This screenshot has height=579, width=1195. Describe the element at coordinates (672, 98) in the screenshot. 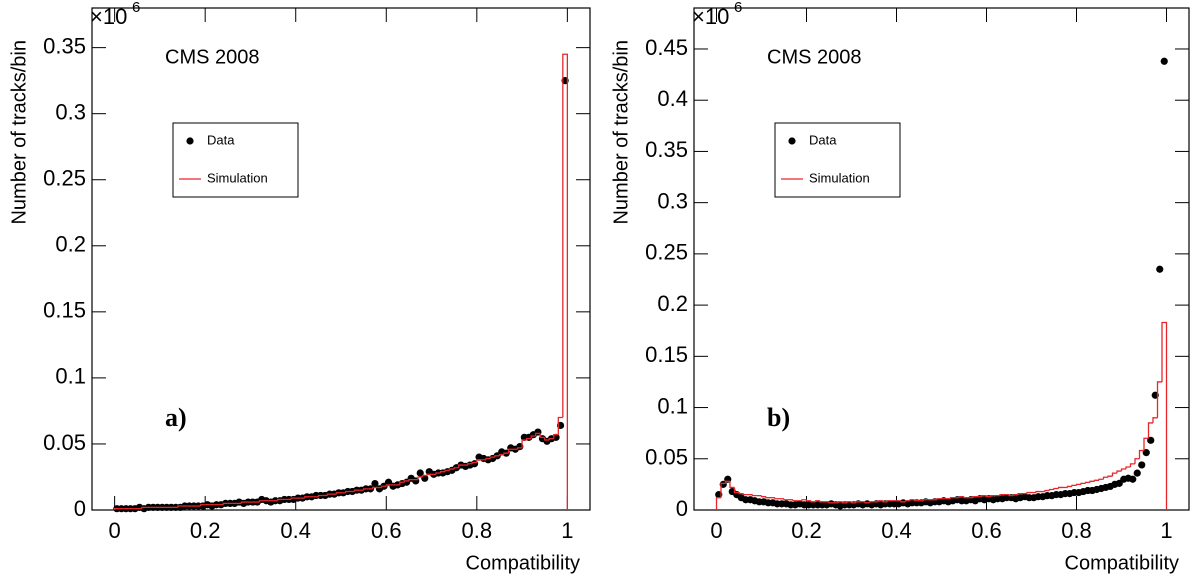

I see `y-tick-label: 0.4` at that location.